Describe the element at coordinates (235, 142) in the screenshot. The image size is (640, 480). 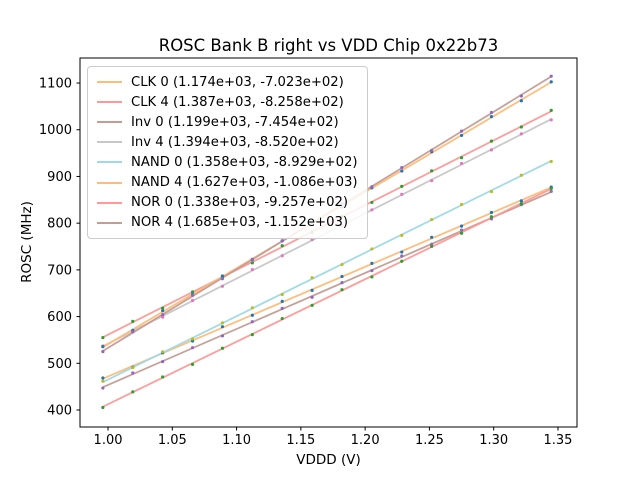
I see `legend-entry-label: Inv 4 (1.394e+03, -8.520e+02)` at that location.